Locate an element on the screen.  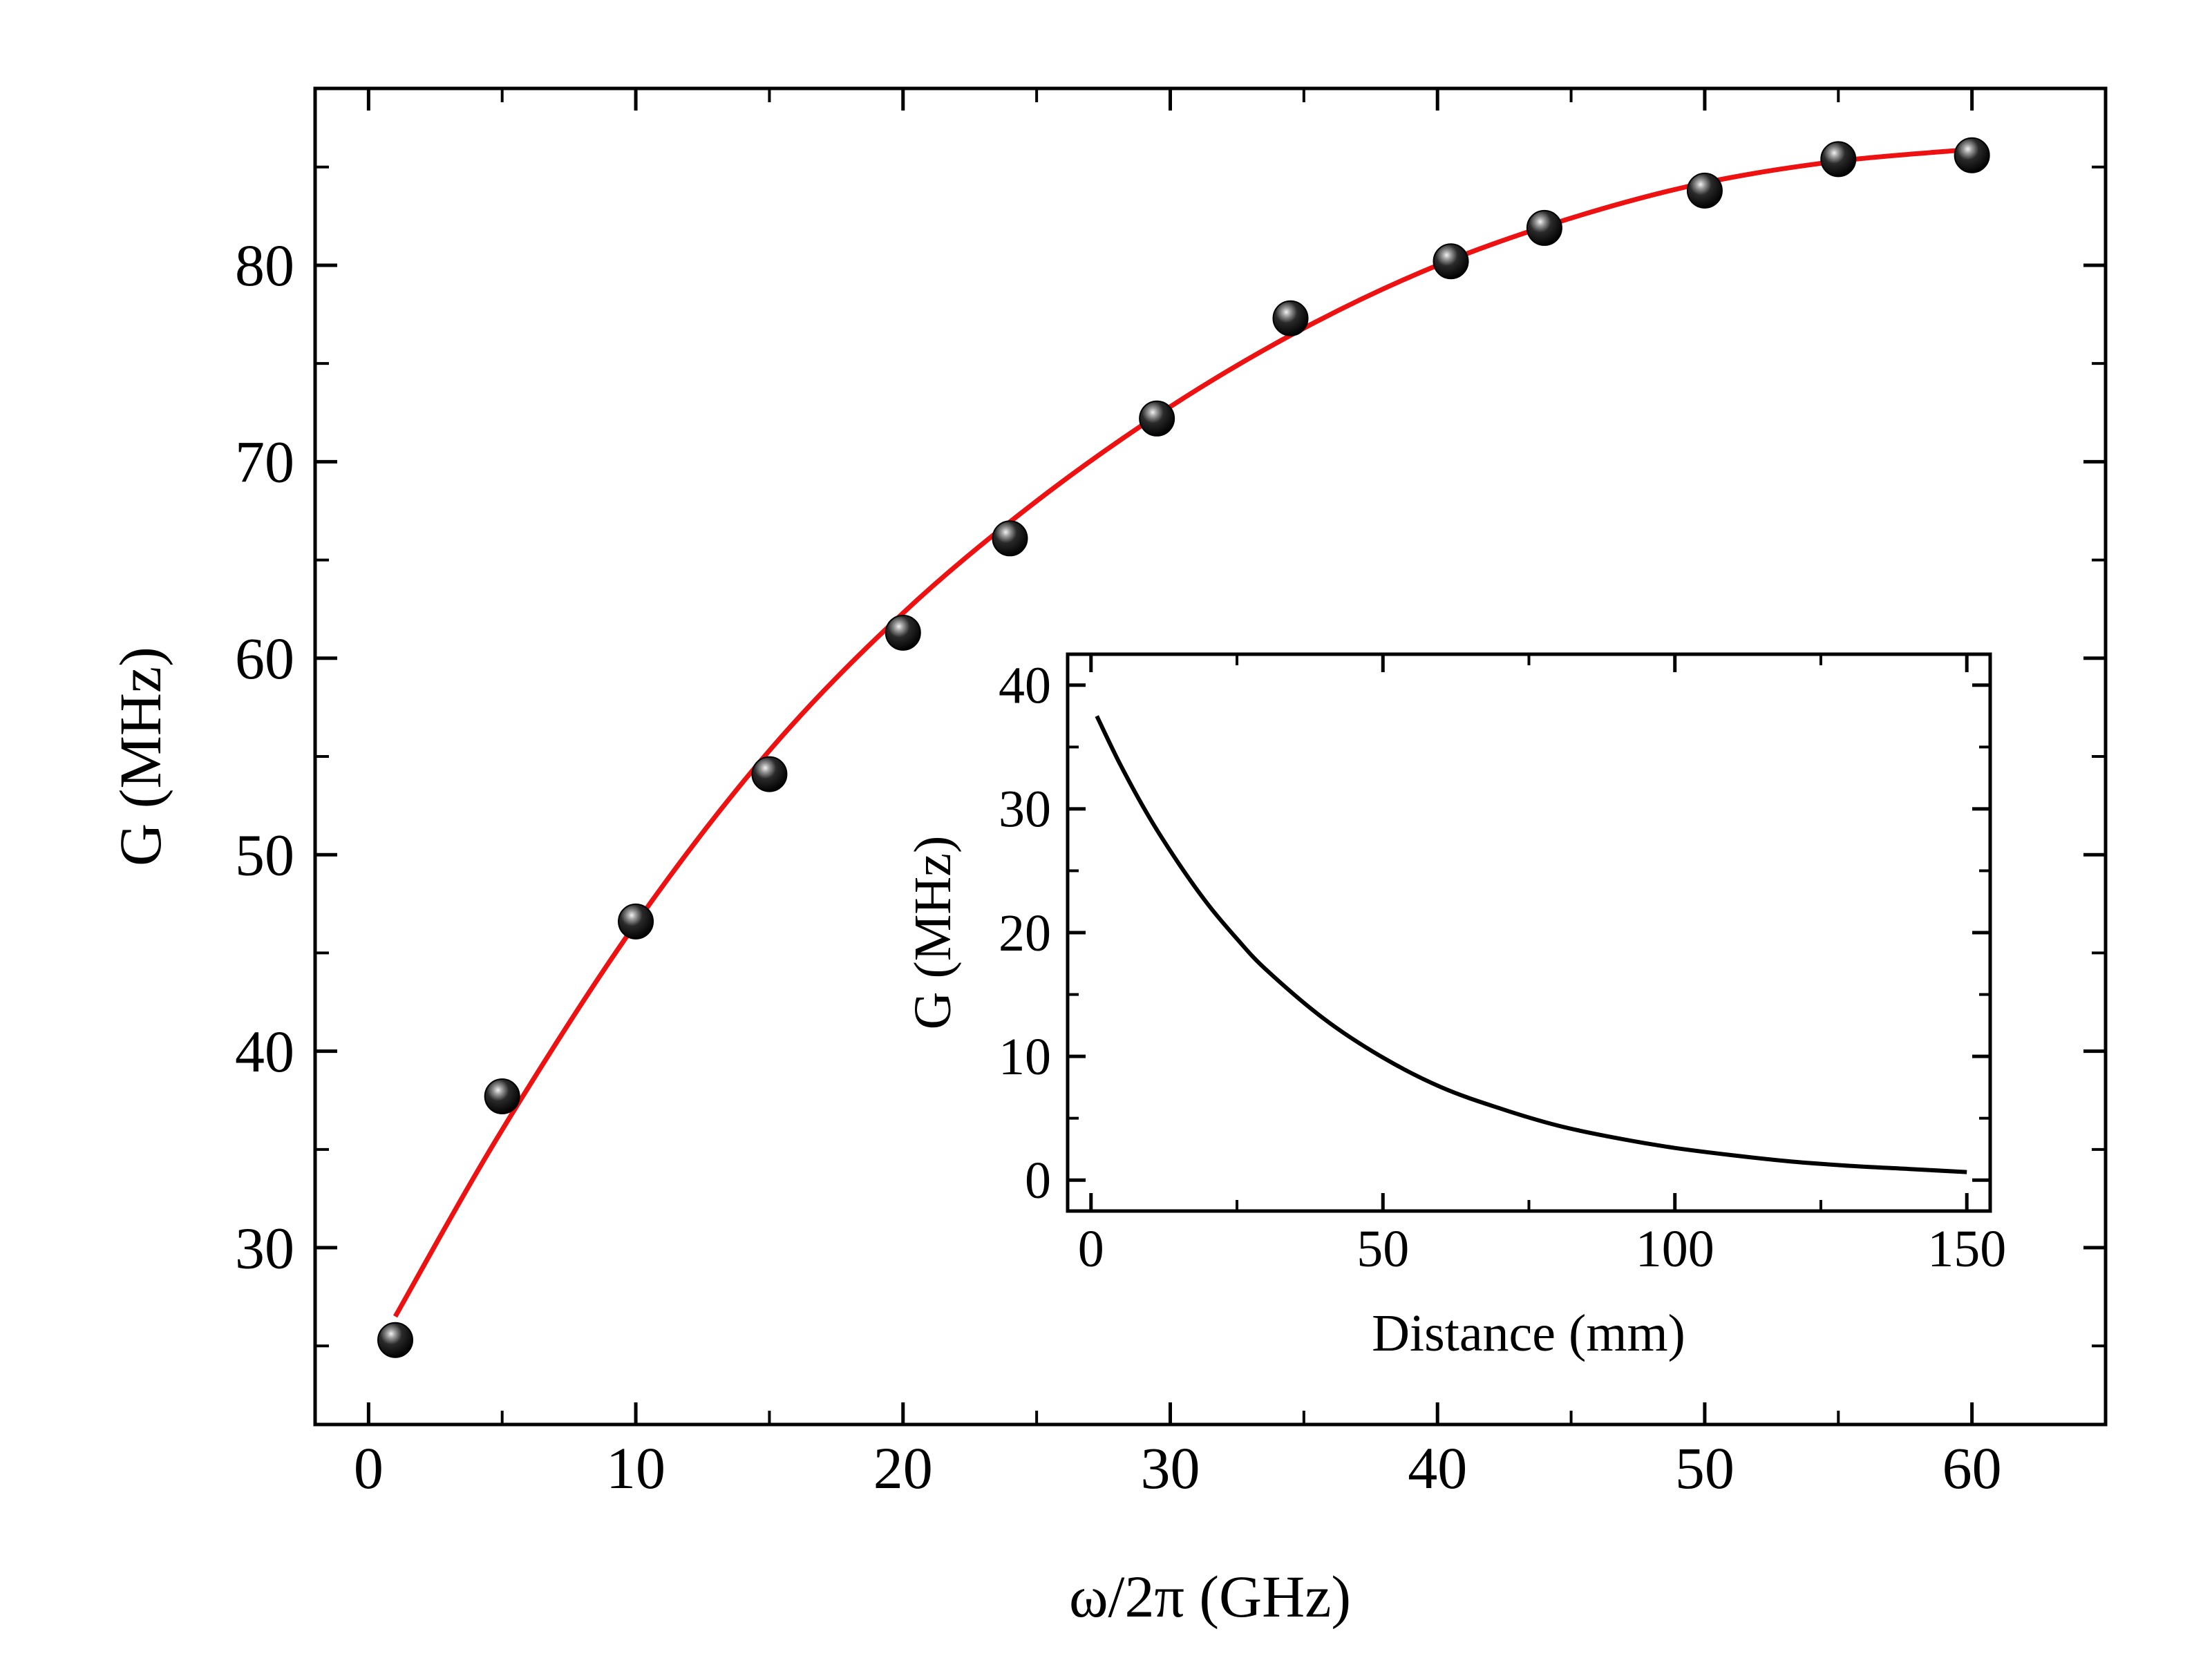
inset-curve is located at coordinates (1531, 945).